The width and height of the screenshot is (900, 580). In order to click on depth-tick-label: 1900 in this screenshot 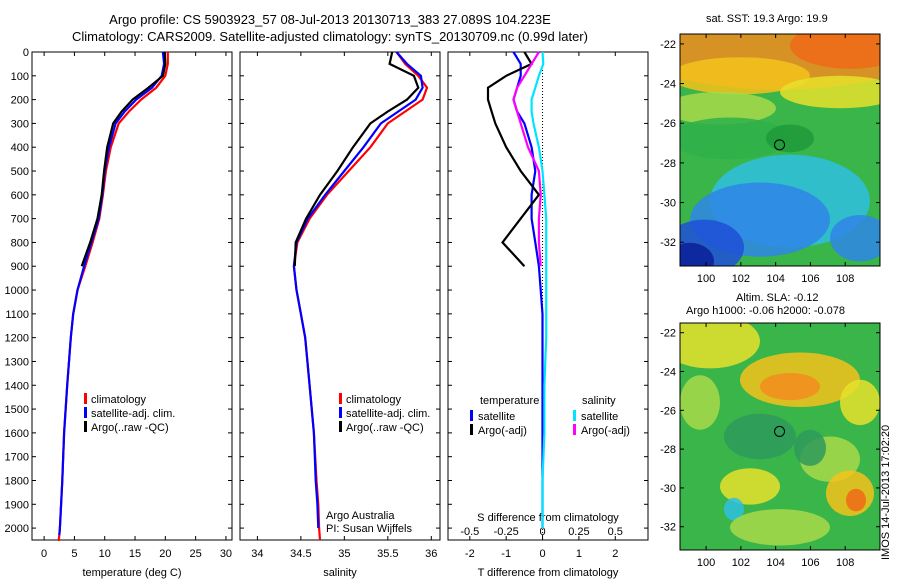, I will do `click(17, 505)`.